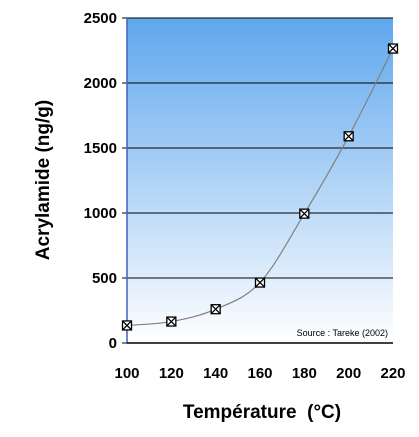 The width and height of the screenshot is (419, 437). Describe the element at coordinates (100, 213) in the screenshot. I see `y-tick-label: 1000` at that location.